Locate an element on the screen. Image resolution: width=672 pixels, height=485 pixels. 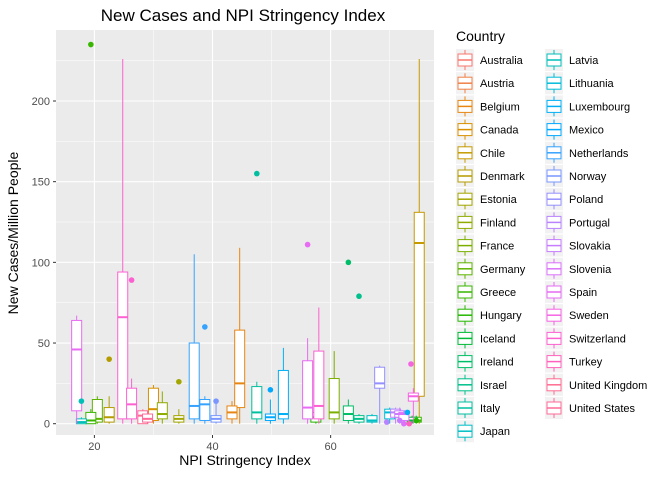
boxplot-japan is located at coordinates (372, 419).